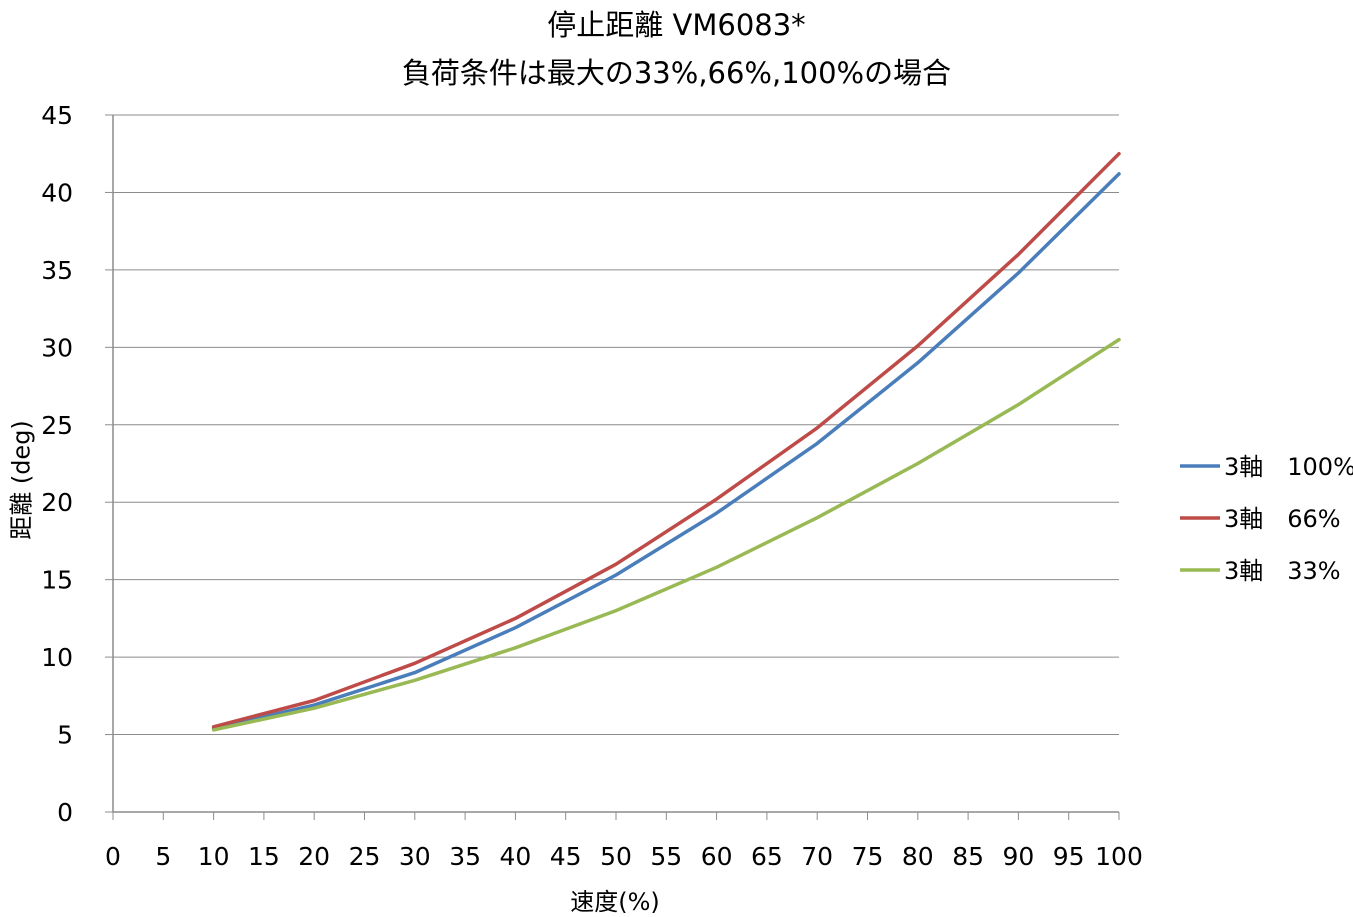  I want to click on x-tick-label-35: 35, so click(465, 856).